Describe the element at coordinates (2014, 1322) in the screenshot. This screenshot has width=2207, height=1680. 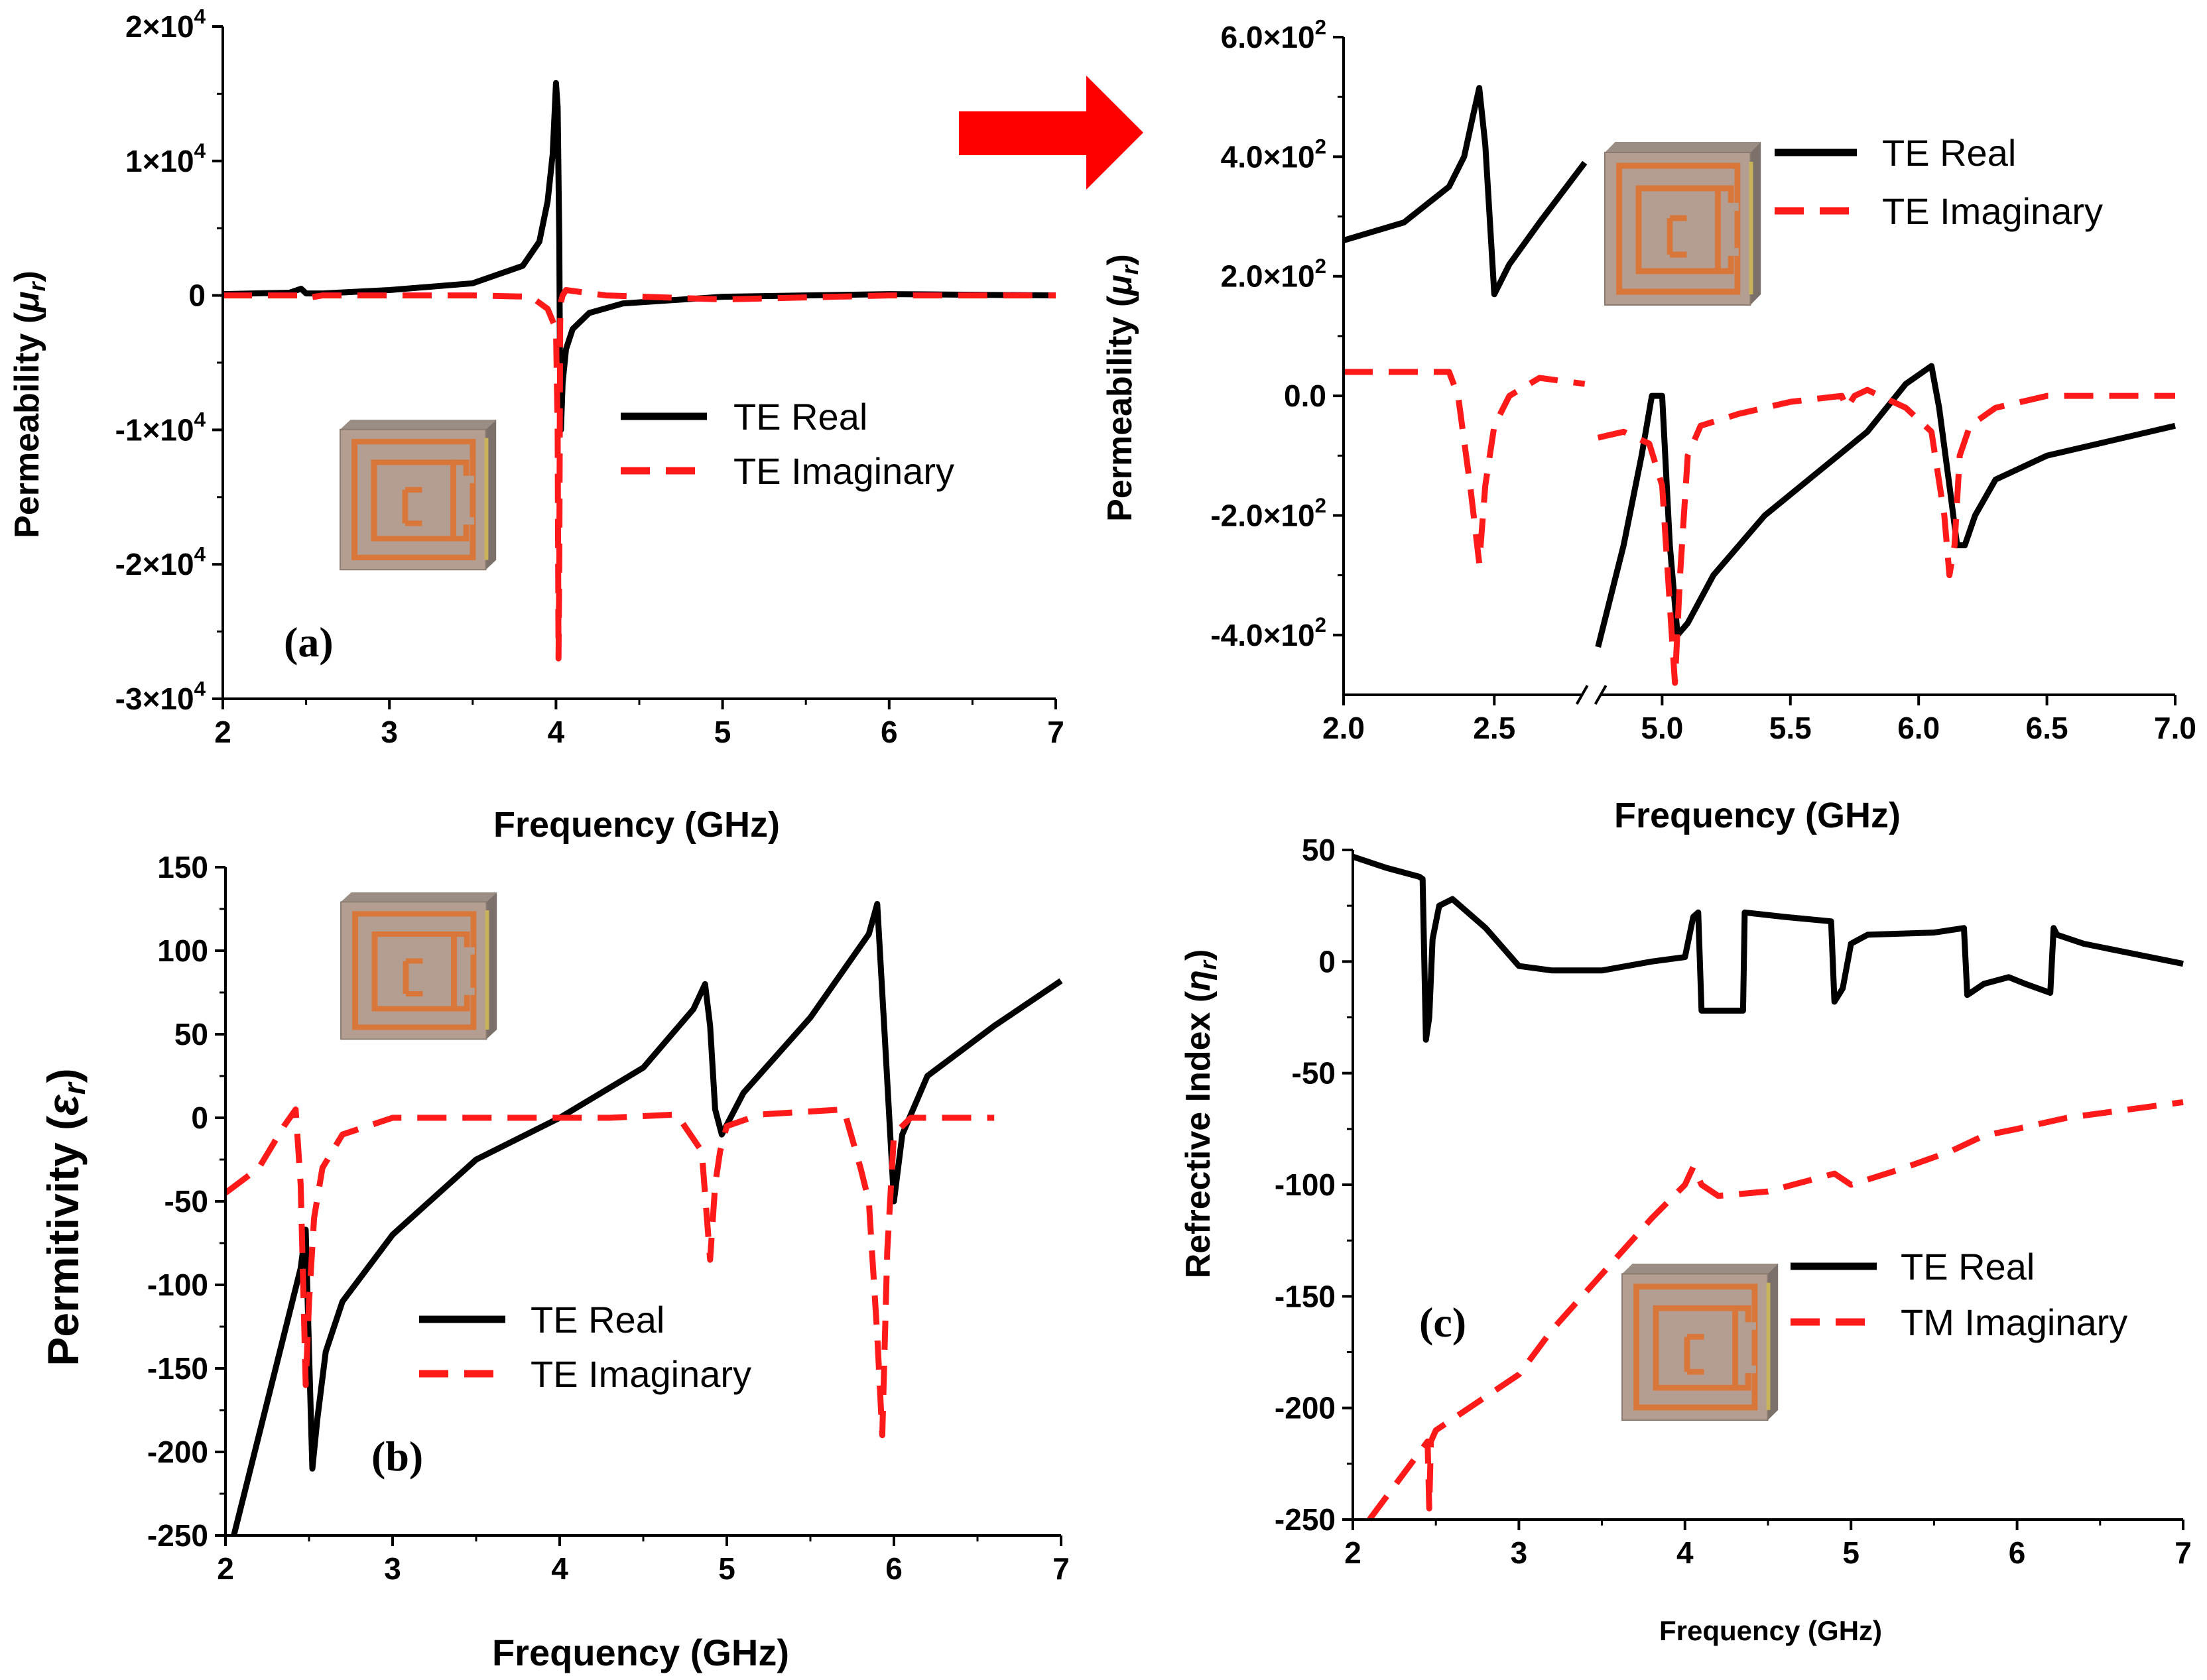
I see `panel-c-legend-imag-label: TM Imaginary` at that location.